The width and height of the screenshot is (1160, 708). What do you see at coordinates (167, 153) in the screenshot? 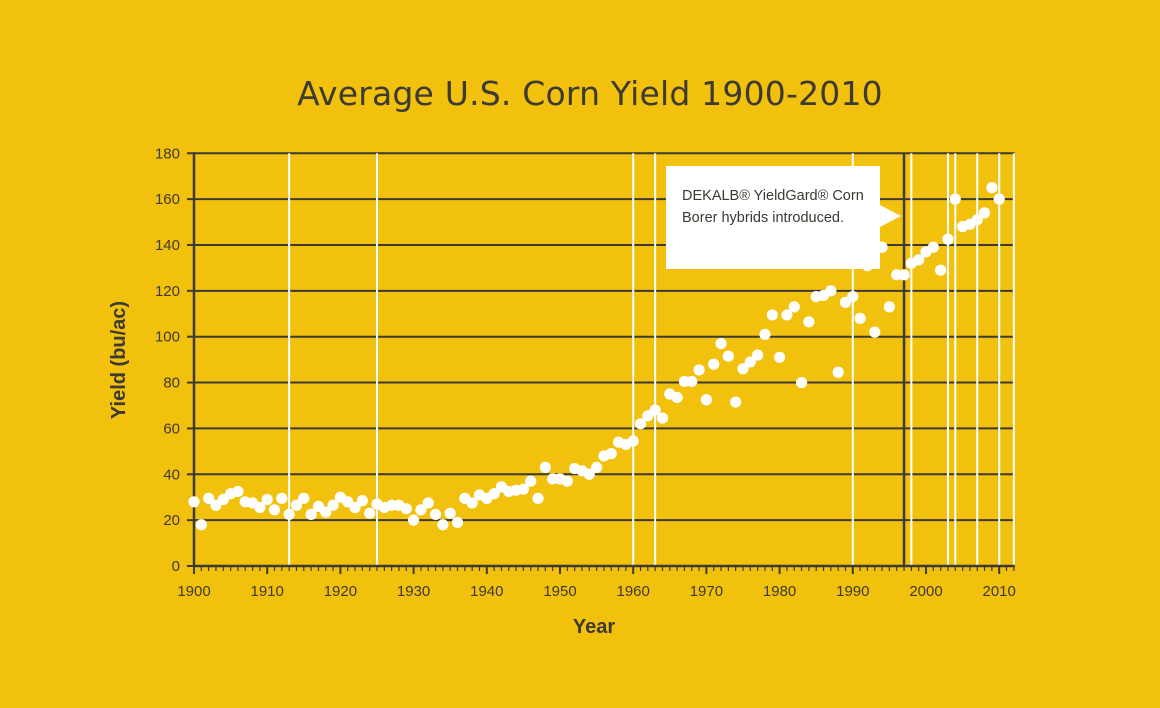
I see `y-tick-label: 180` at bounding box center [167, 153].